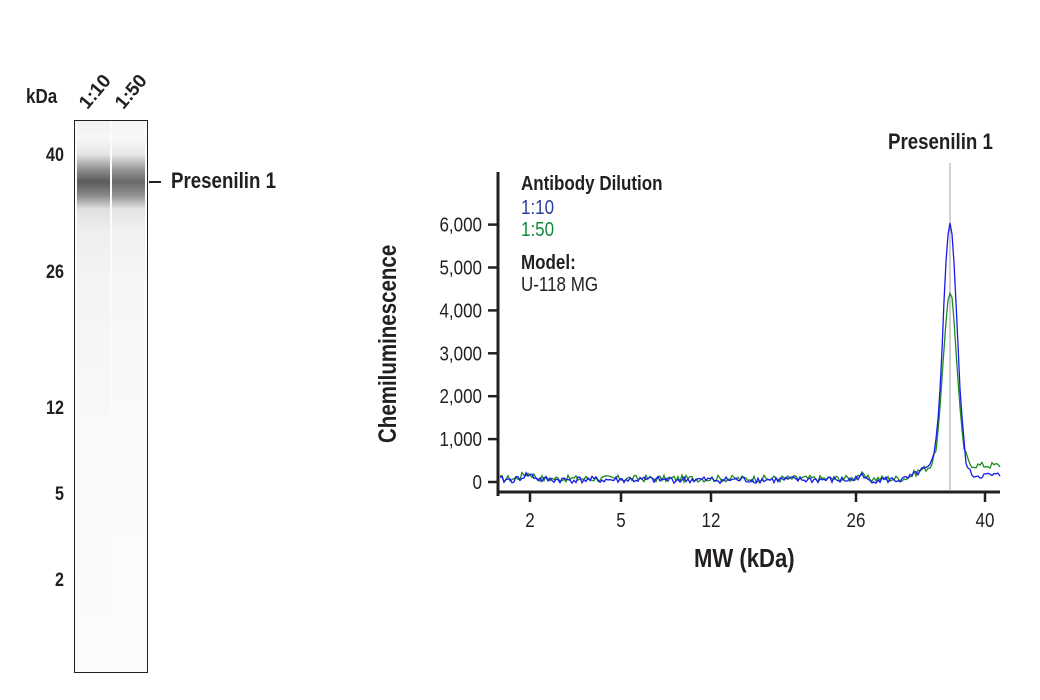  I want to click on gel-image, so click(111, 396).